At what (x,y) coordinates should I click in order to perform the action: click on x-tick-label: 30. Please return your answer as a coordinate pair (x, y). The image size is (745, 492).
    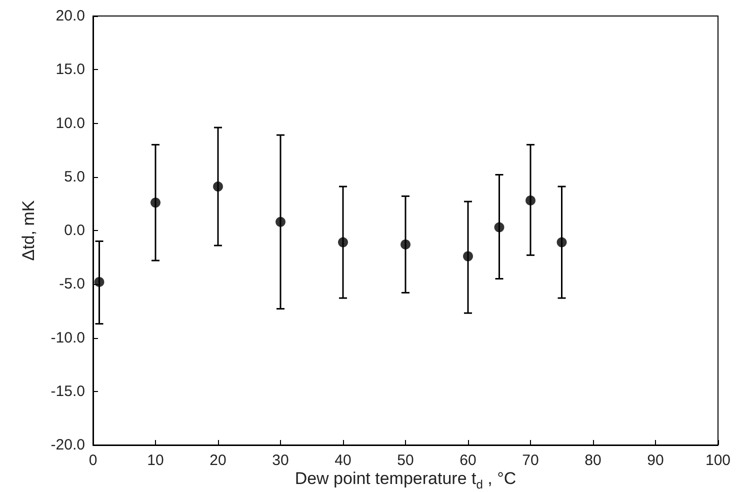
    Looking at the image, I should click on (280, 460).